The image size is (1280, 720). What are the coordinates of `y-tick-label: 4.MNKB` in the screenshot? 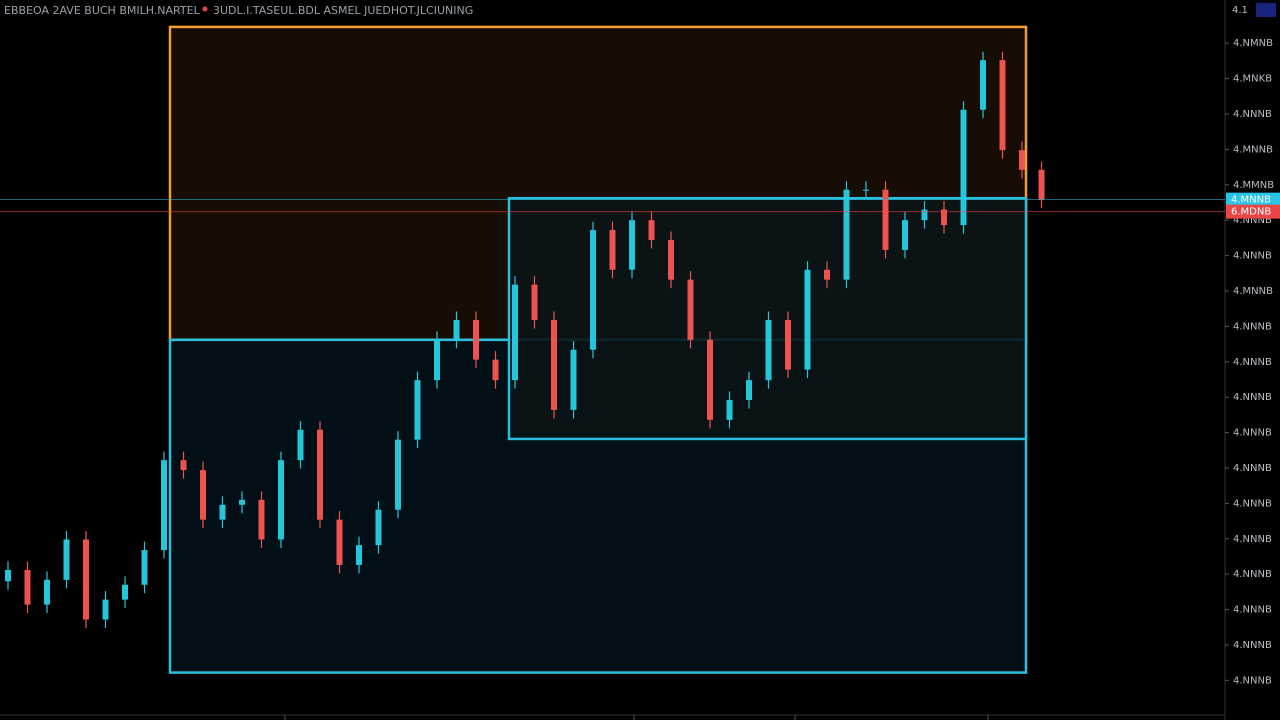 It's located at (1252, 79).